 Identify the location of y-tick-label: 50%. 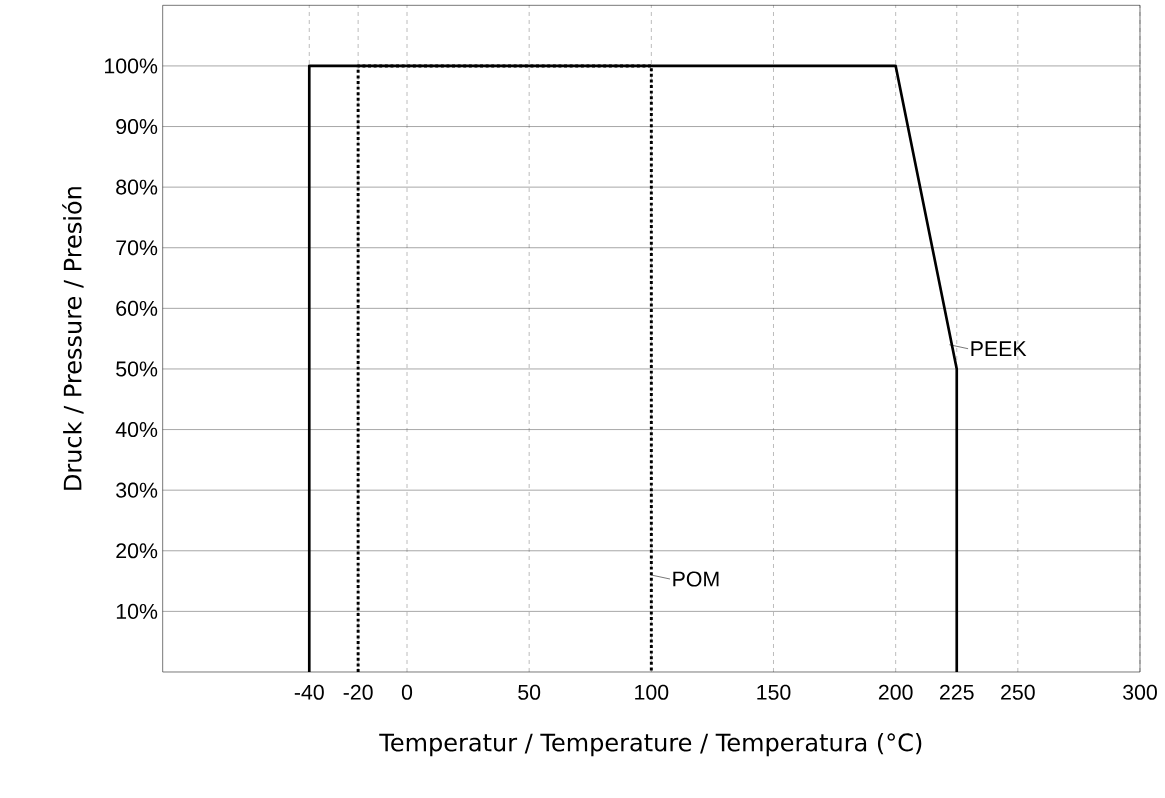
(137, 369).